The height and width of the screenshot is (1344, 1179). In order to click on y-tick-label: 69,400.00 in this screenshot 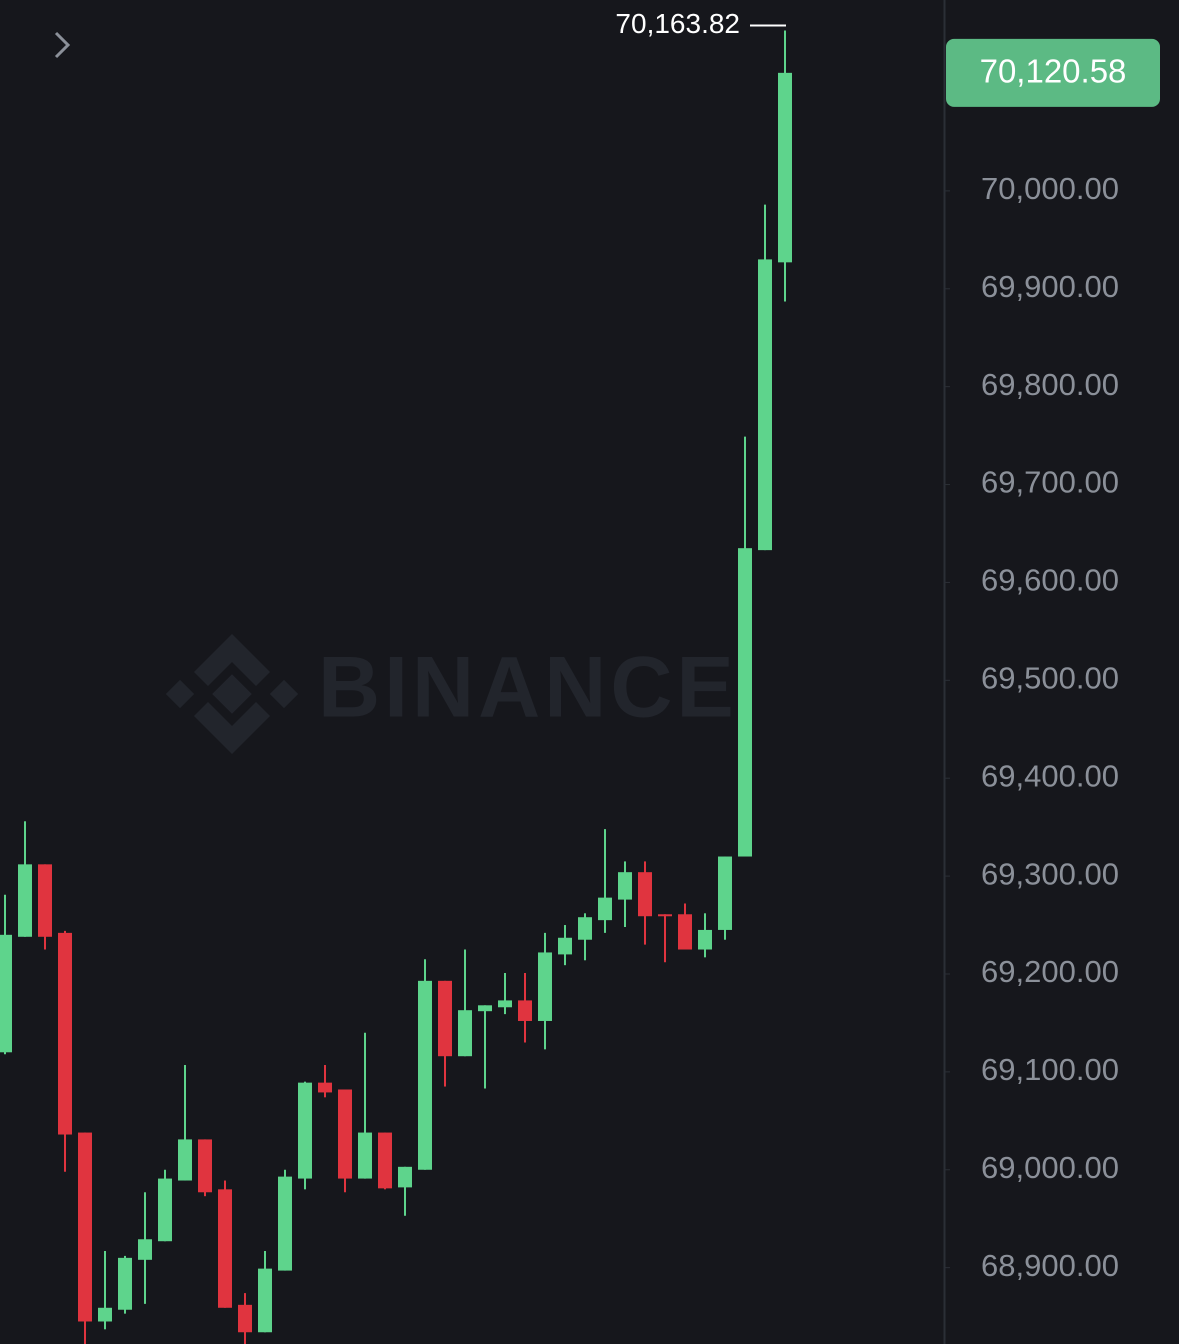, I will do `click(1050, 775)`.